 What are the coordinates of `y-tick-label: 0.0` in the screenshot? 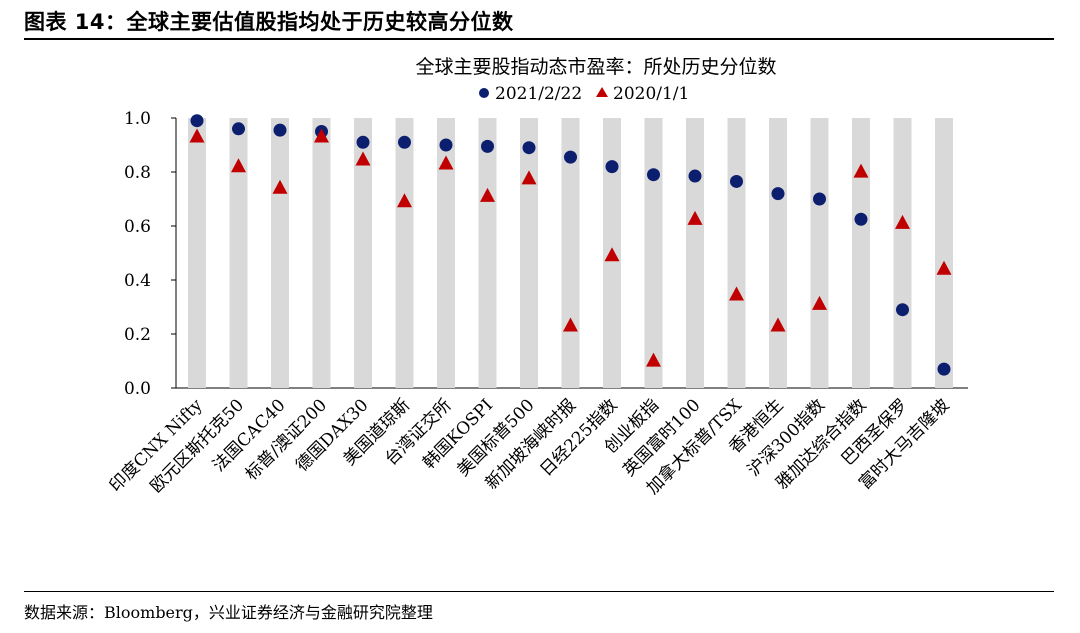 It's located at (137, 389).